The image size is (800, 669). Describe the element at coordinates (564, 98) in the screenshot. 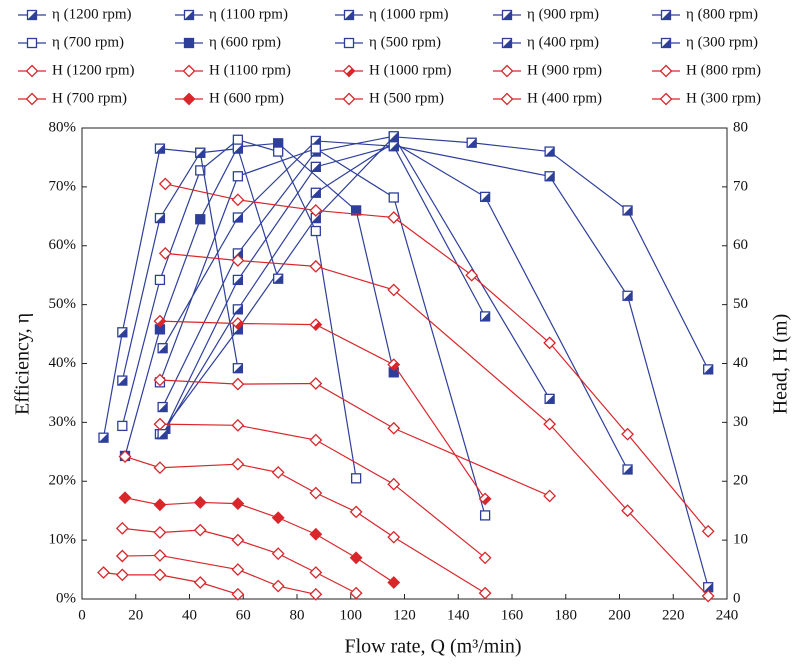

I see `legend-label: H (400 rpm)` at that location.